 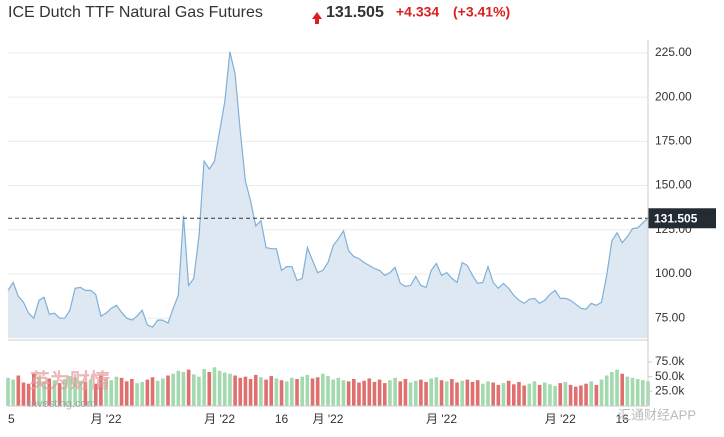 What do you see at coordinates (676, 218) in the screenshot?
I see `price-tag-label: 131.505` at bounding box center [676, 218].